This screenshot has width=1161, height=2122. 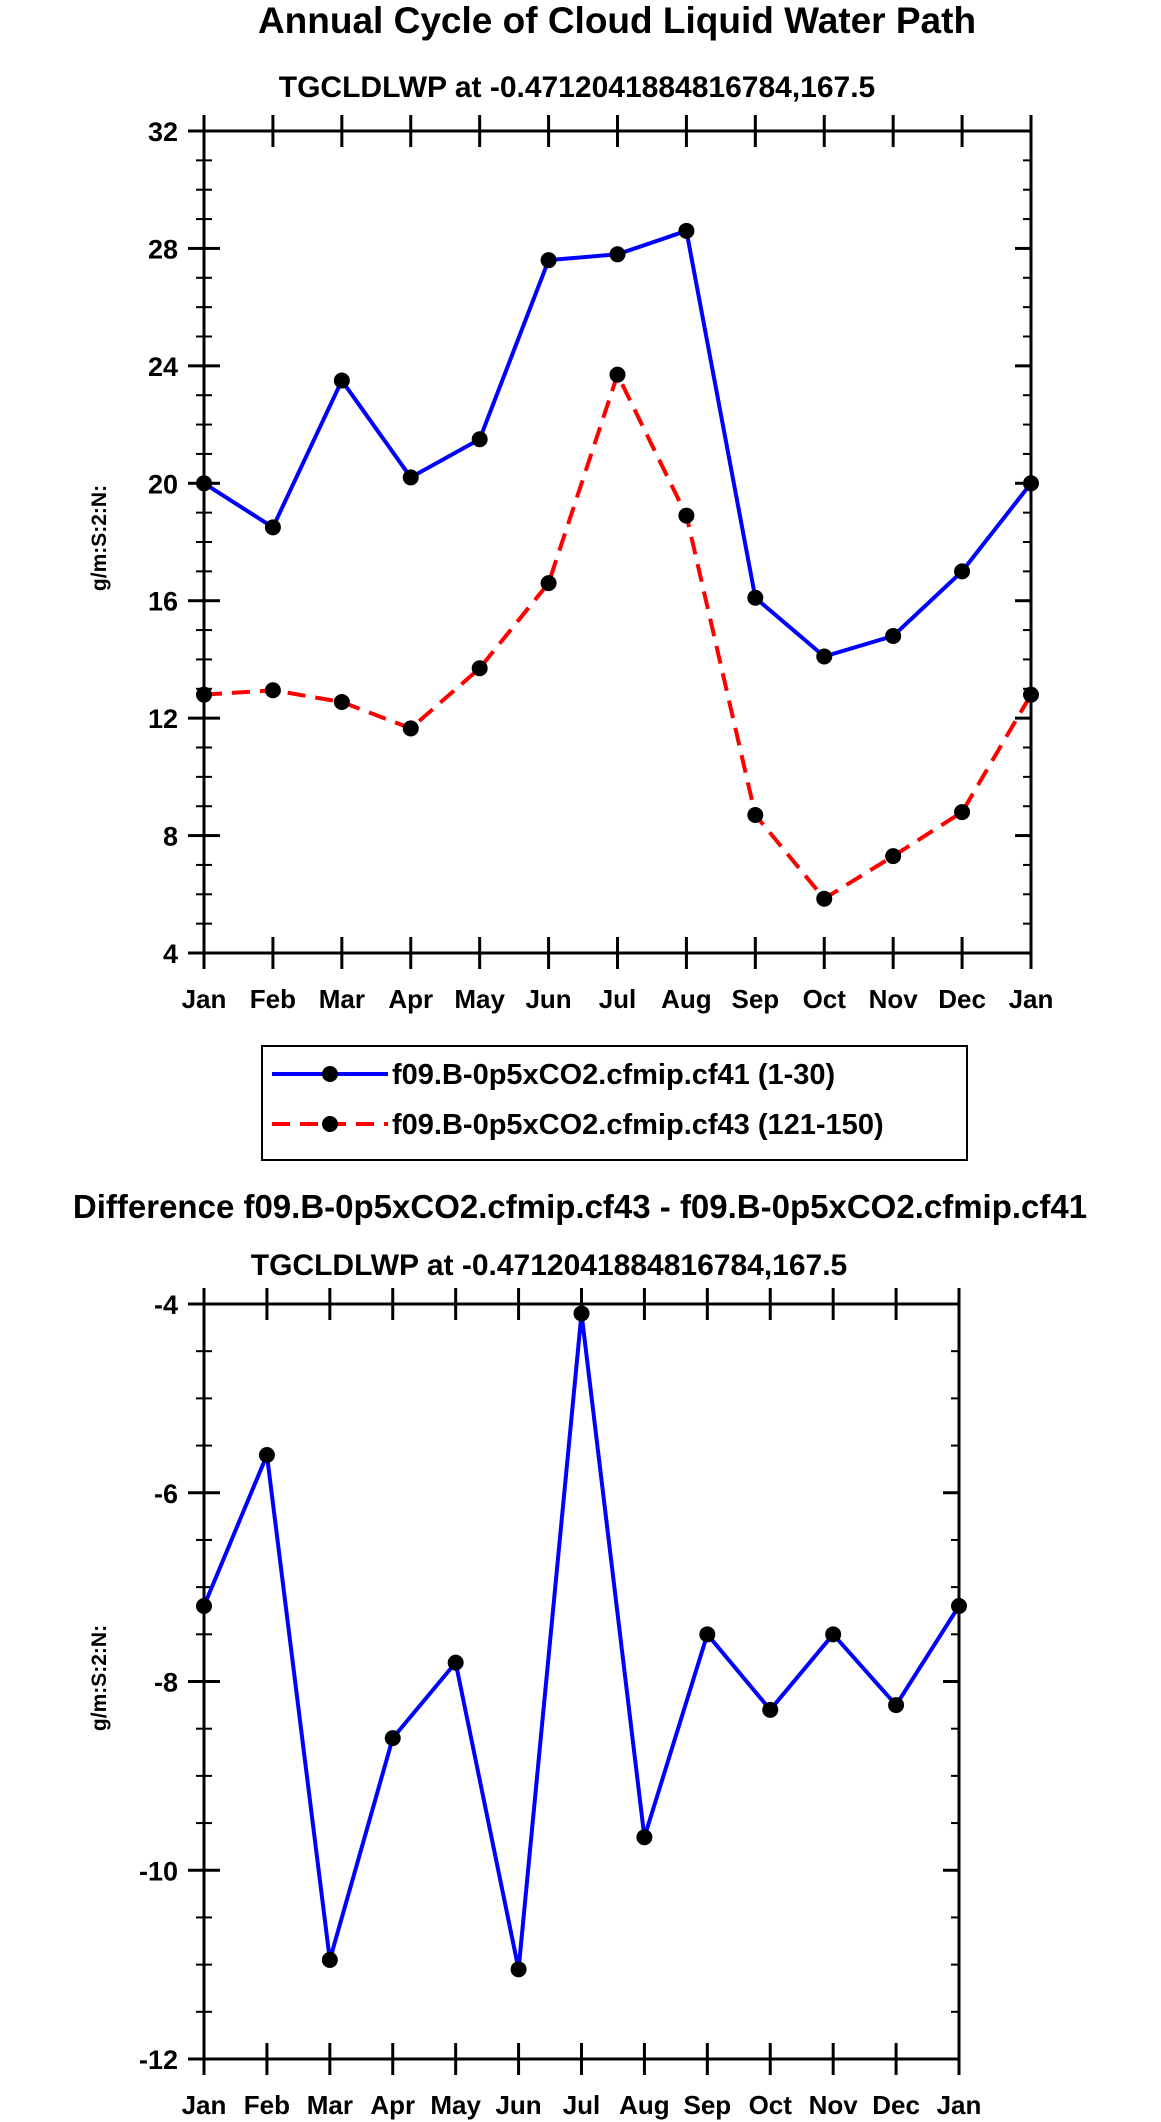 What do you see at coordinates (577, 87) in the screenshot?
I see `chart1-subtitle: TGCLDLWP at -0.4712041884816784,167.5` at bounding box center [577, 87].